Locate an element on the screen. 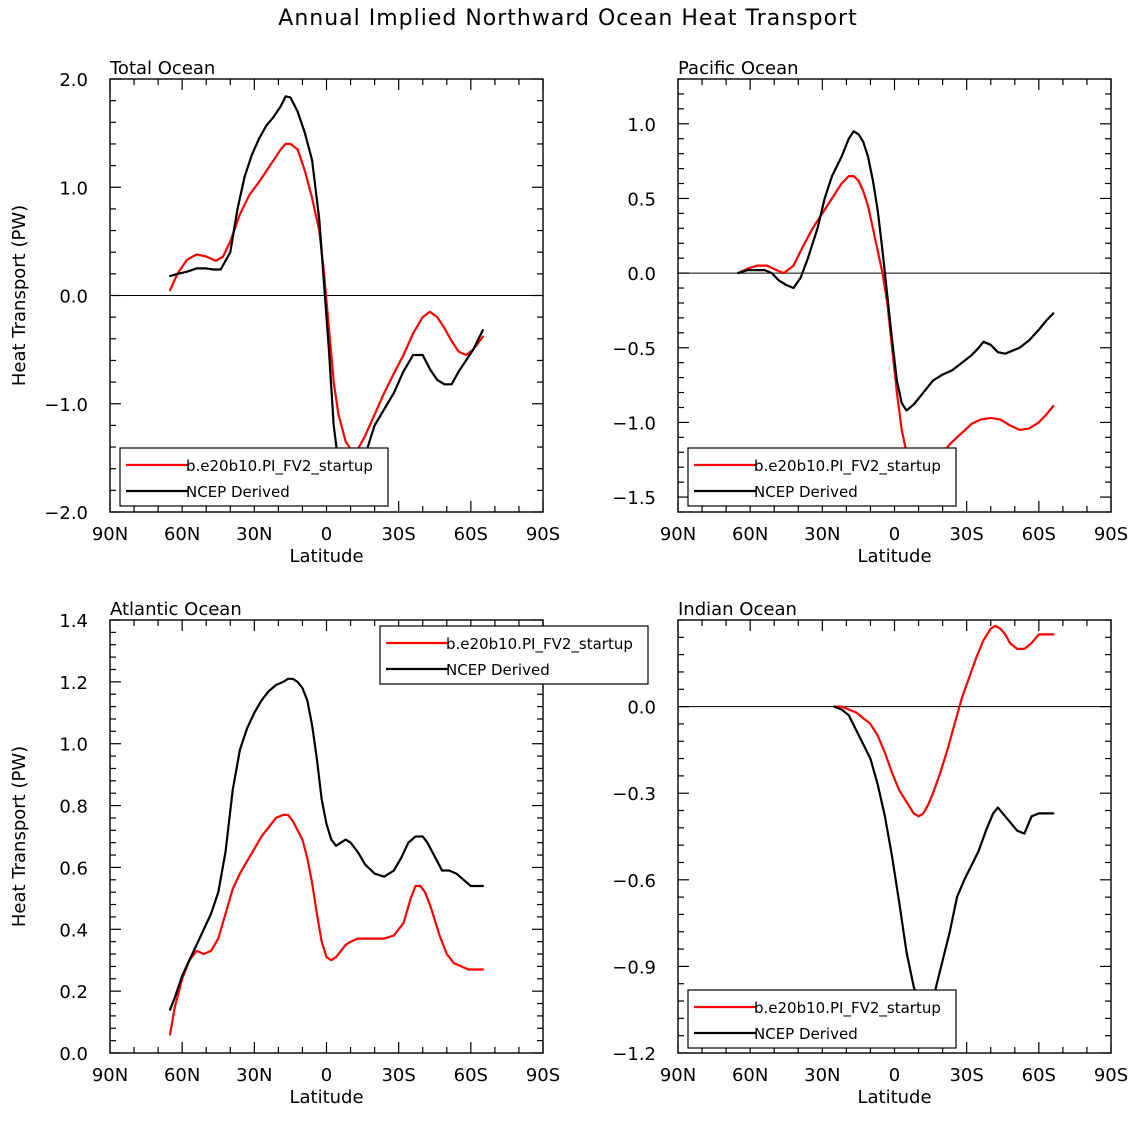 This screenshot has width=1136, height=1129. panel-title: Pacific Ocean is located at coordinates (738, 68).